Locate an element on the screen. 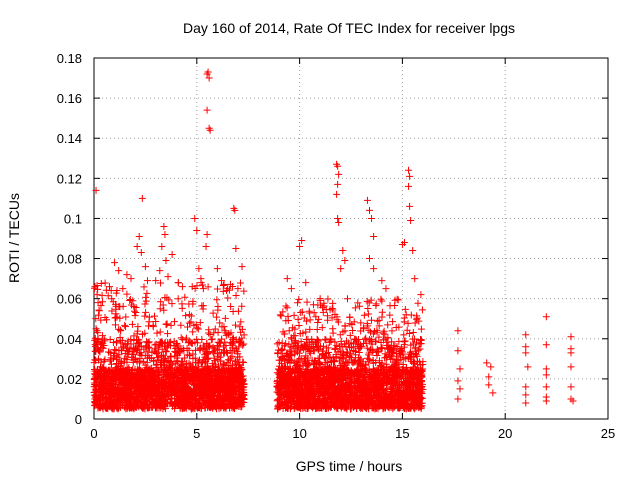 The width and height of the screenshot is (640, 480). x-tick-label: 20 is located at coordinates (505, 433).